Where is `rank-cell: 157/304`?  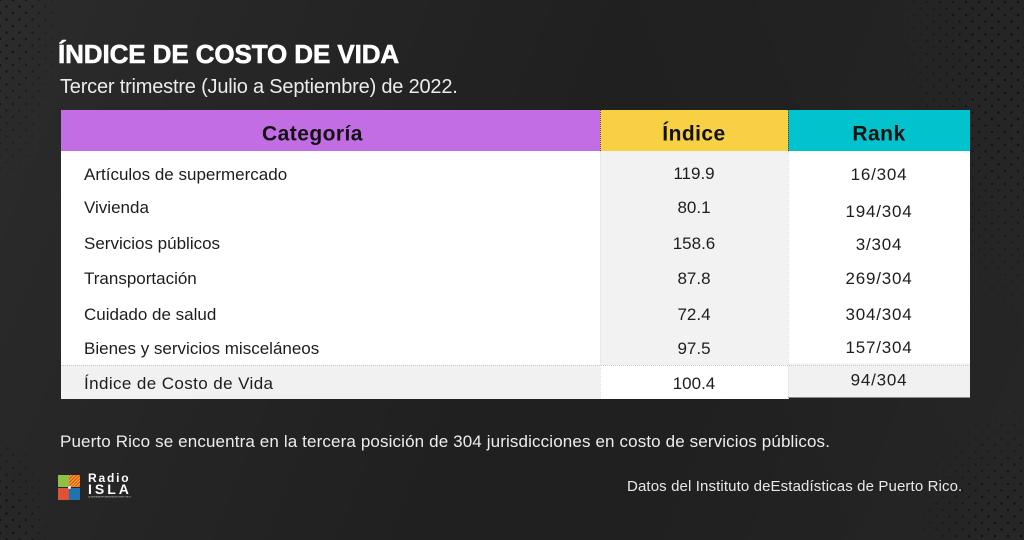
rank-cell: 157/304 is located at coordinates (879, 347).